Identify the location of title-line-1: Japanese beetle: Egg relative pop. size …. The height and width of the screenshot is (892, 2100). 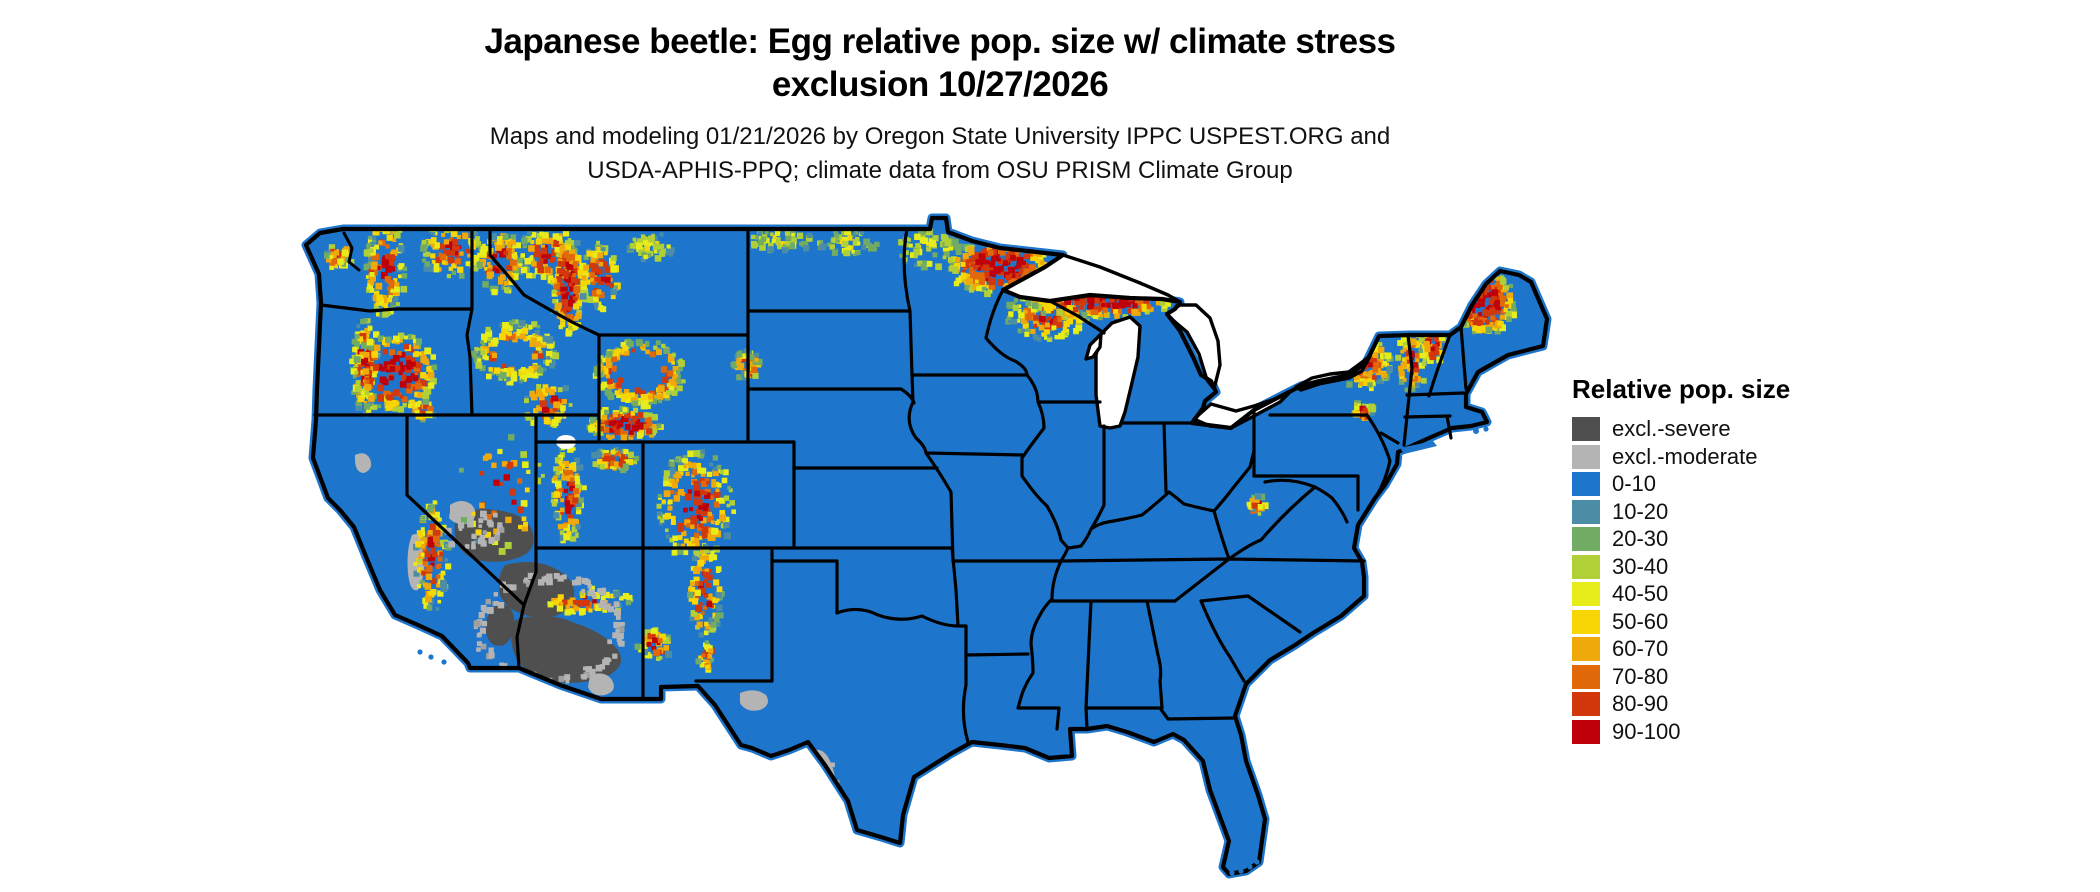
(940, 41).